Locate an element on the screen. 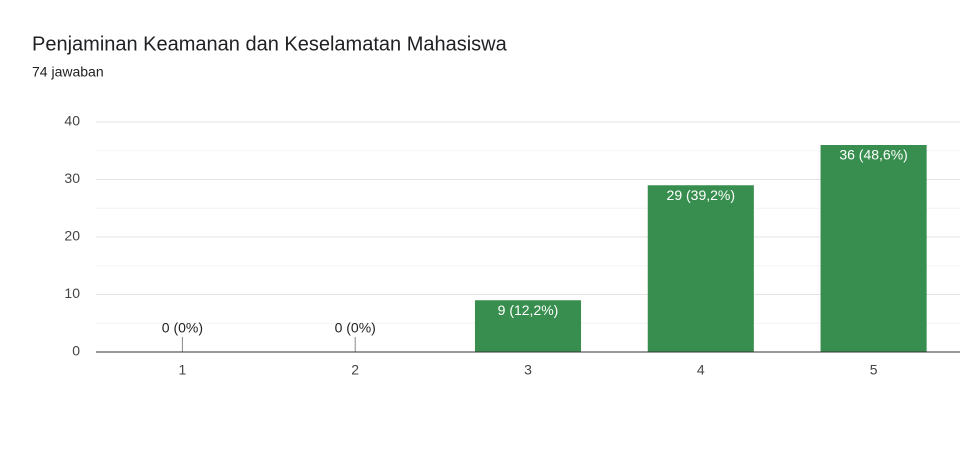 Image resolution: width=960 pixels, height=449 pixels. x-tick-label: 3 is located at coordinates (528, 370).